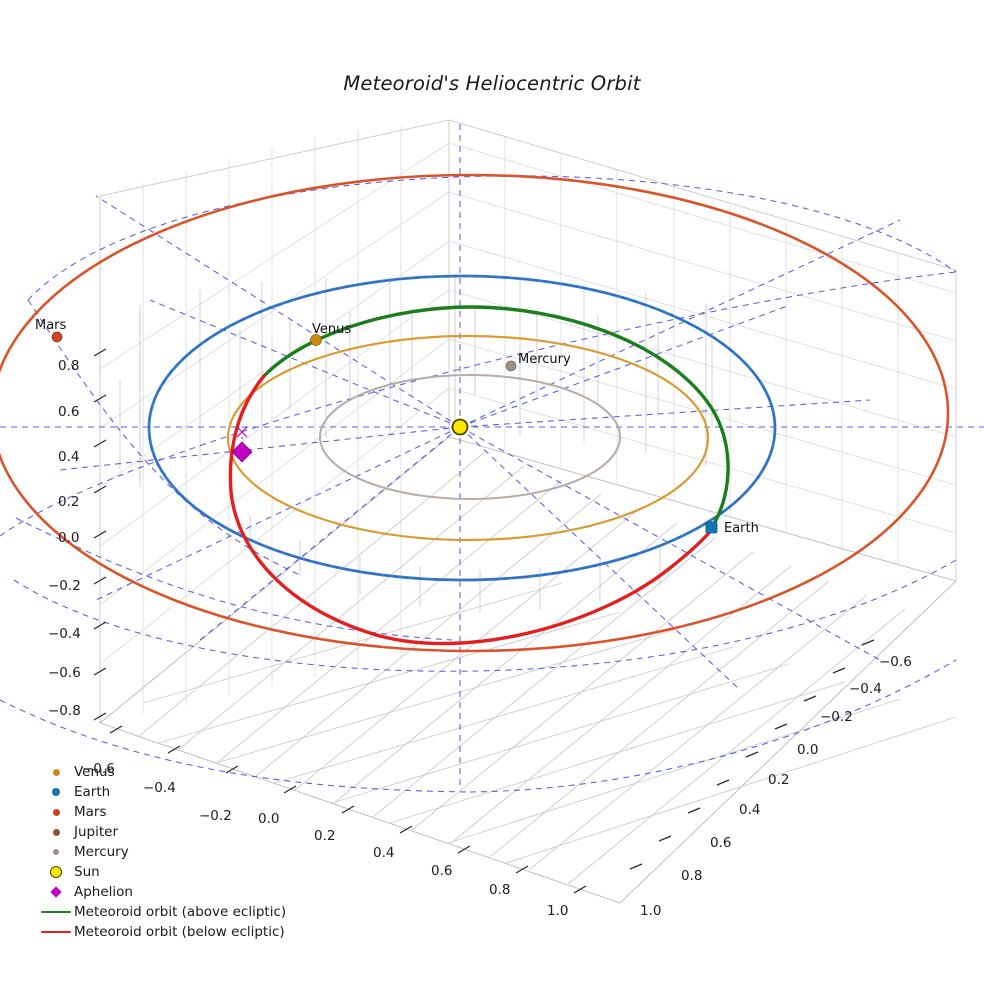 This screenshot has width=984, height=984. What do you see at coordinates (69, 502) in the screenshot?
I see `tick-label-z-3: 0.2` at bounding box center [69, 502].